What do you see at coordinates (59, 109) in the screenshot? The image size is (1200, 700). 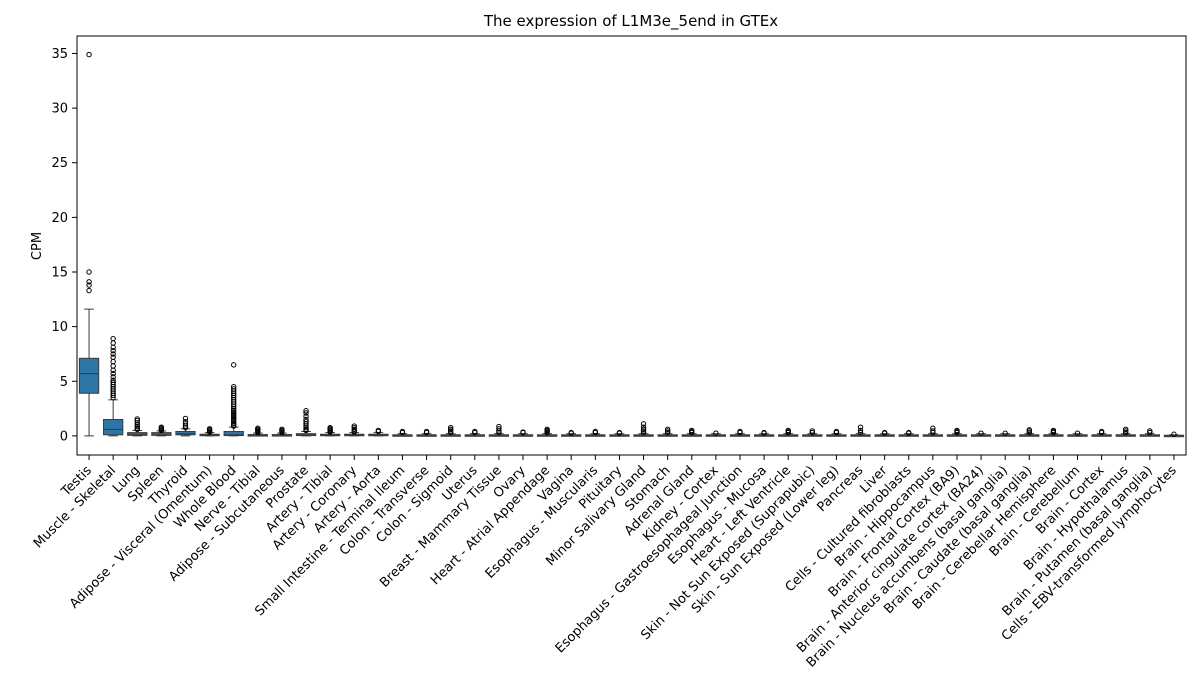 I see `y-tick-label: 30` at bounding box center [59, 109].